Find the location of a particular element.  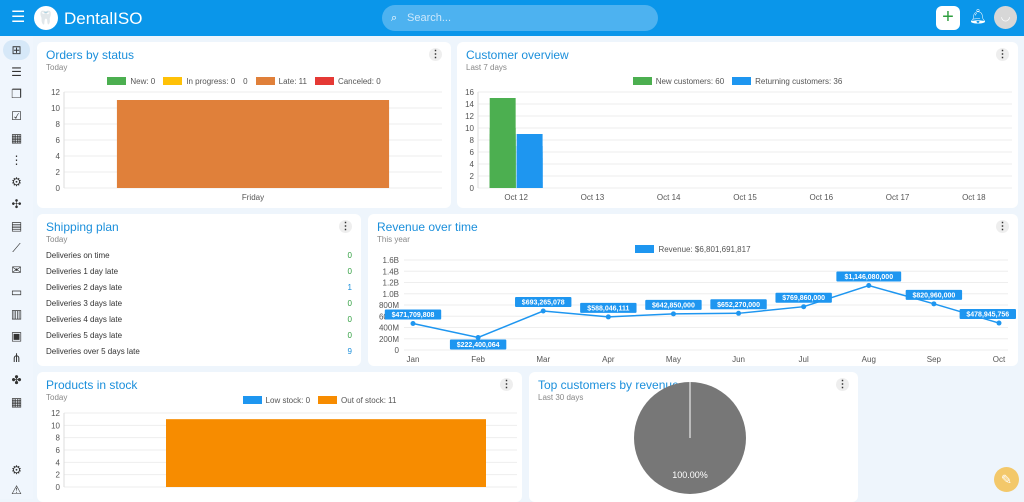

hierarchy-icon: ⋔ is located at coordinates (16, 358).